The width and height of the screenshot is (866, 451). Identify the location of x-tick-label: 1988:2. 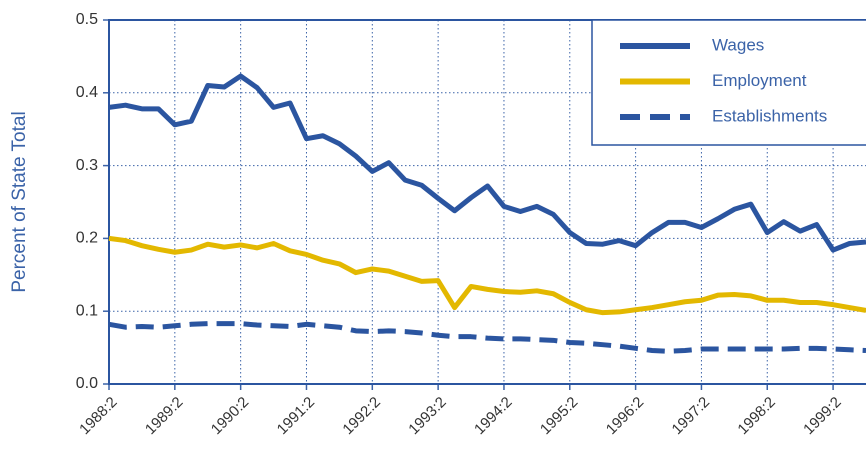
(98, 416).